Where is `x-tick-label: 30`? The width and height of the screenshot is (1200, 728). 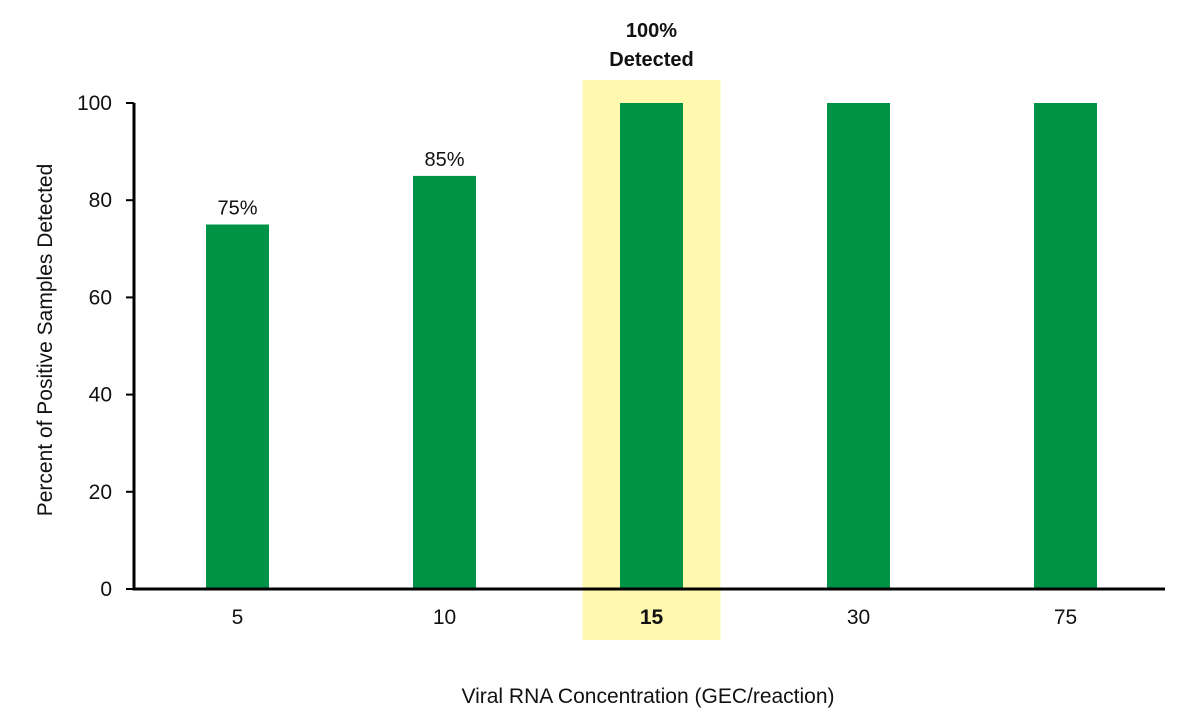
x-tick-label: 30 is located at coordinates (858, 617).